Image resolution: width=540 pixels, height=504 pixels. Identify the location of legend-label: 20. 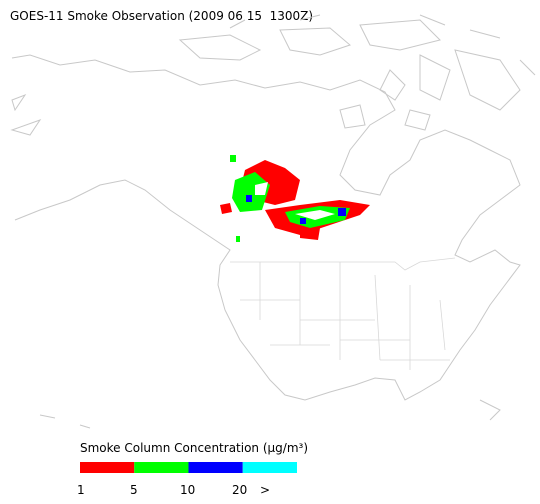
(239, 490).